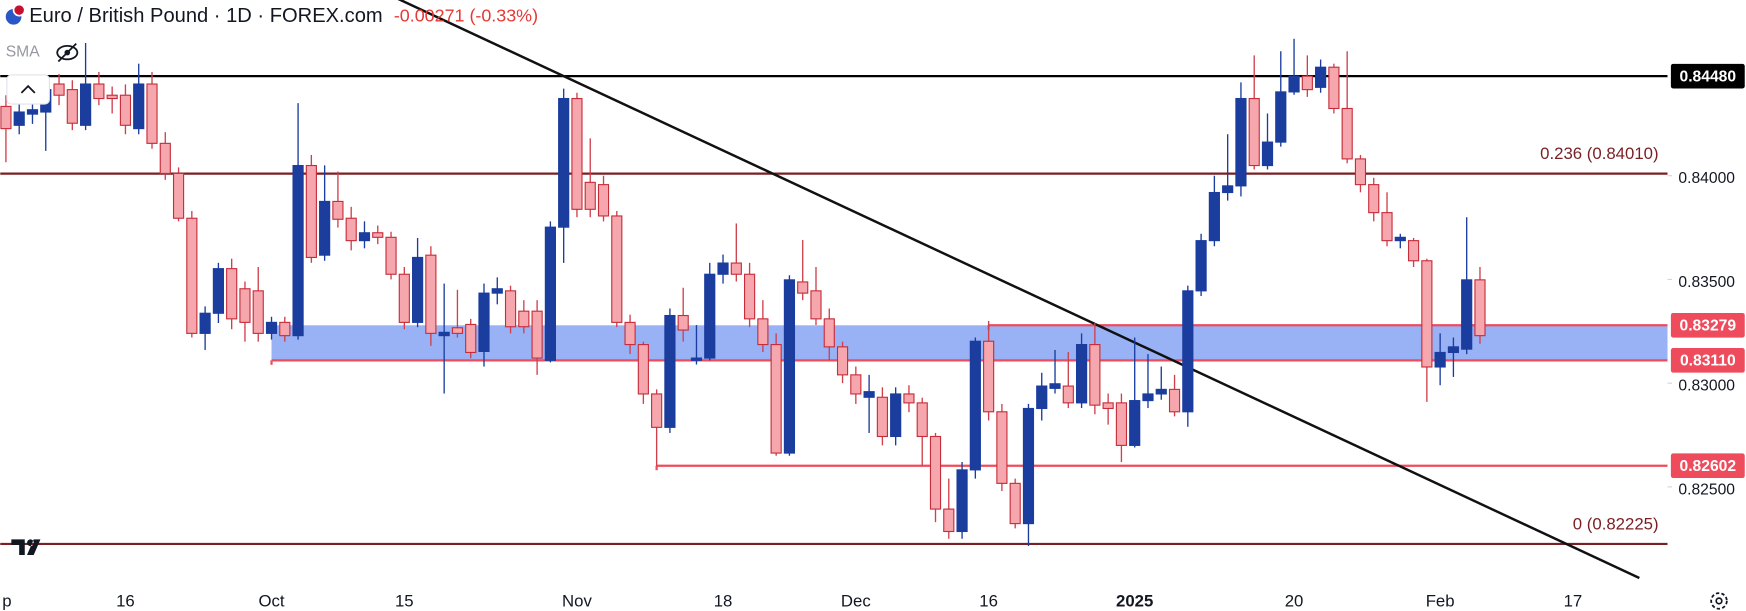 The height and width of the screenshot is (611, 1746). Describe the element at coordinates (19, 10) in the screenshot. I see `symbol-icon` at that location.